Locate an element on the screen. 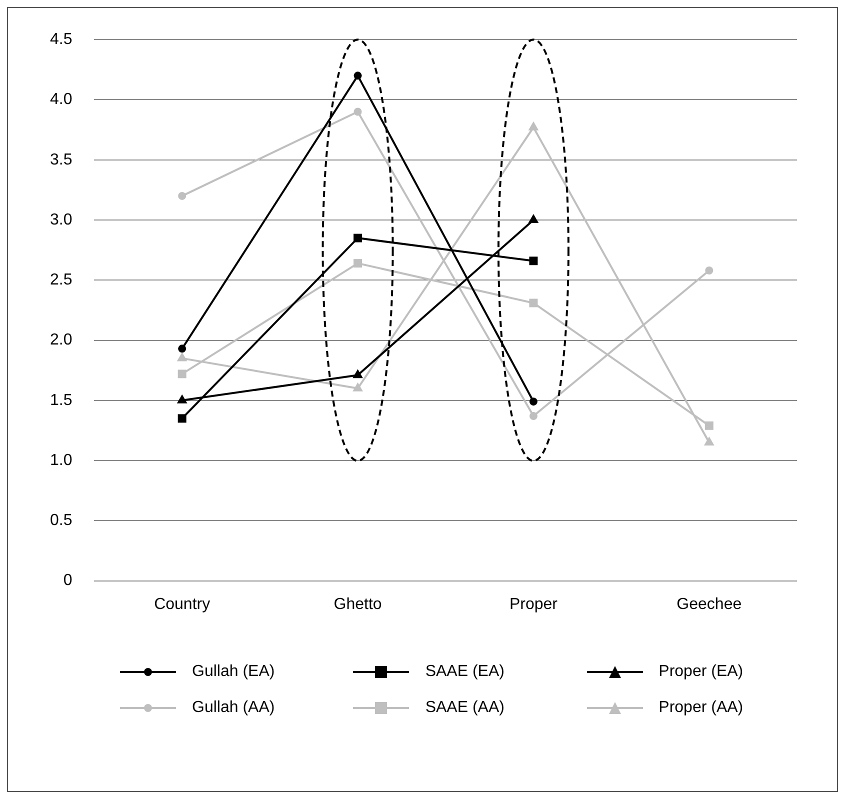 This screenshot has height=801, width=847. y-tick-label: 2.0 is located at coordinates (61, 340).